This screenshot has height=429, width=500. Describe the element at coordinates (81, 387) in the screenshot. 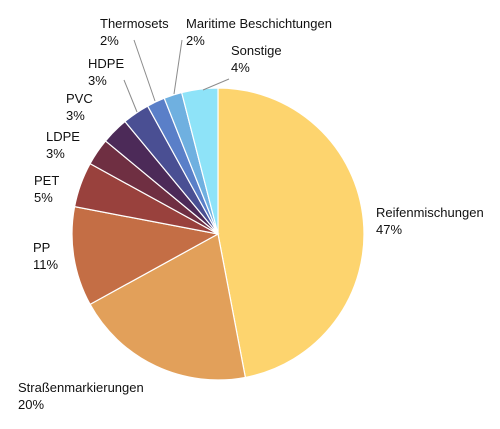

I see `slice-label-strassenmarkierungen: Straßenmarkierungen` at that location.